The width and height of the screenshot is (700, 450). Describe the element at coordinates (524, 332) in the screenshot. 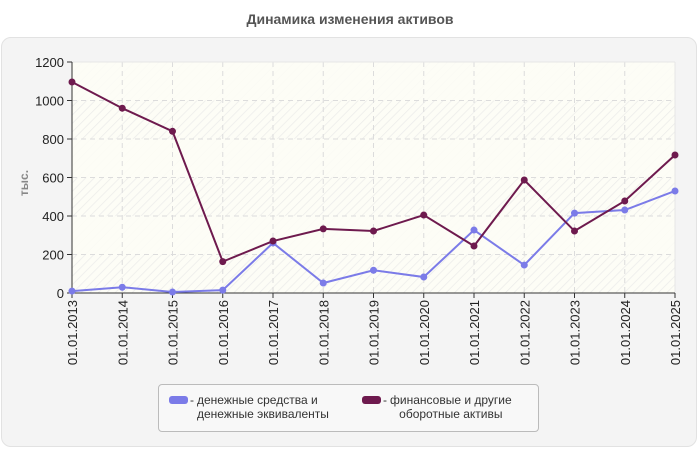

I see `x-tick-label: 01.01.2022` at that location.